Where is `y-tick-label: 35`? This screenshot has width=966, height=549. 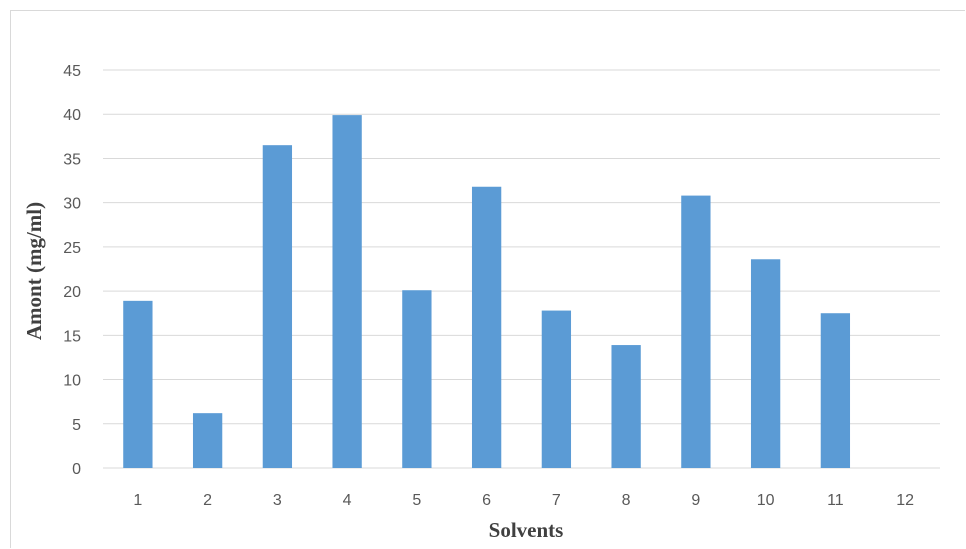 y-tick-label: 35 is located at coordinates (72, 159).